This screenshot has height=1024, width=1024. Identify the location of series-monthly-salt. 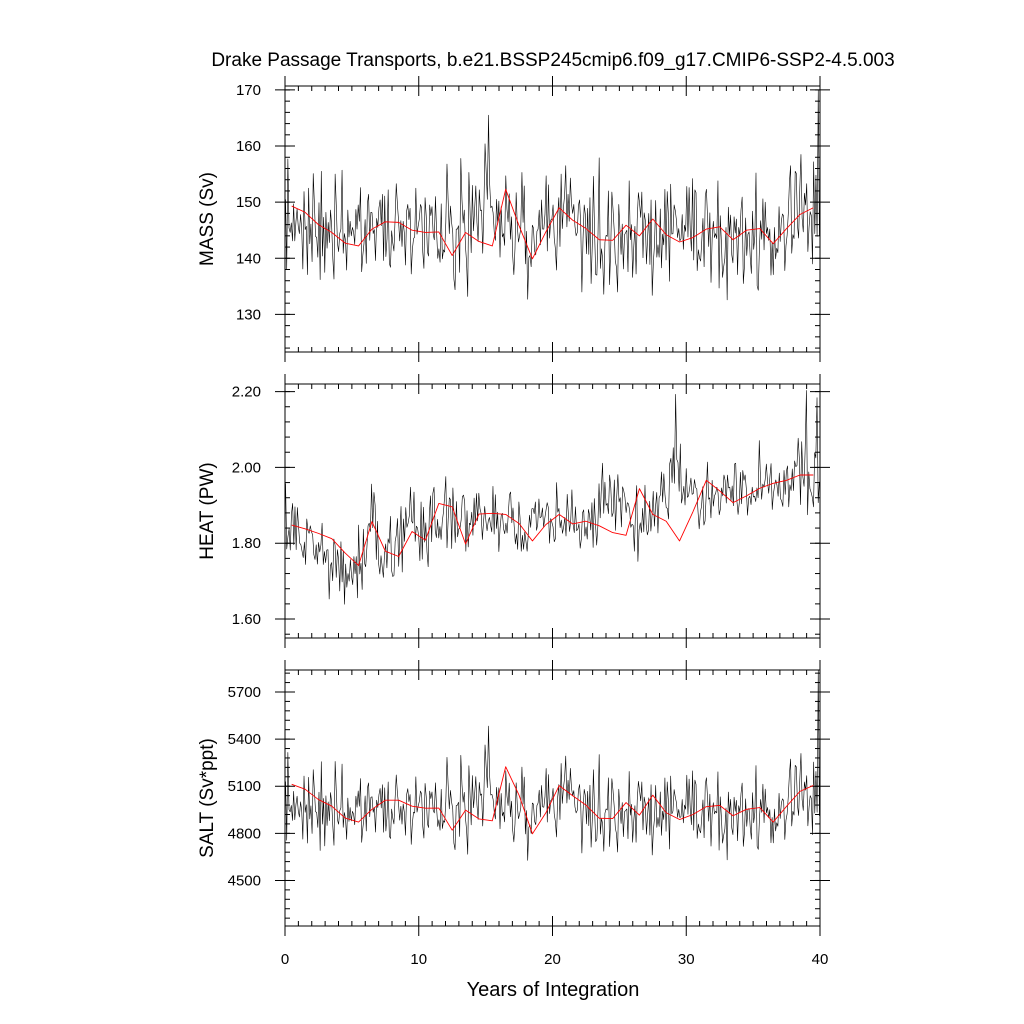
(552, 765).